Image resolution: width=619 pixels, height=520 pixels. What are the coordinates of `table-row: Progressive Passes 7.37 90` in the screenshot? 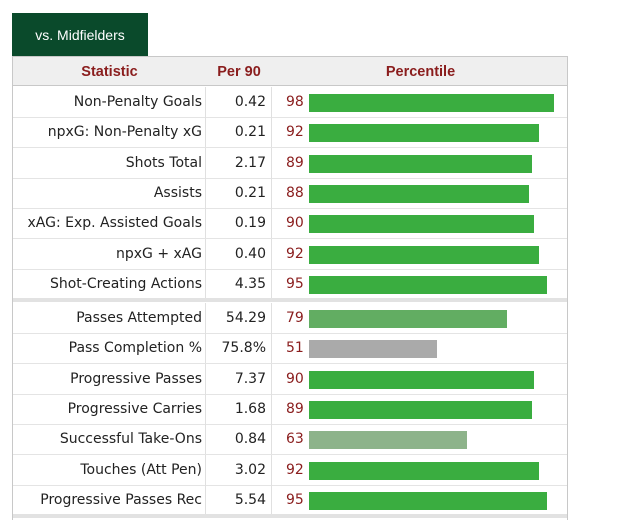 It's located at (290, 379).